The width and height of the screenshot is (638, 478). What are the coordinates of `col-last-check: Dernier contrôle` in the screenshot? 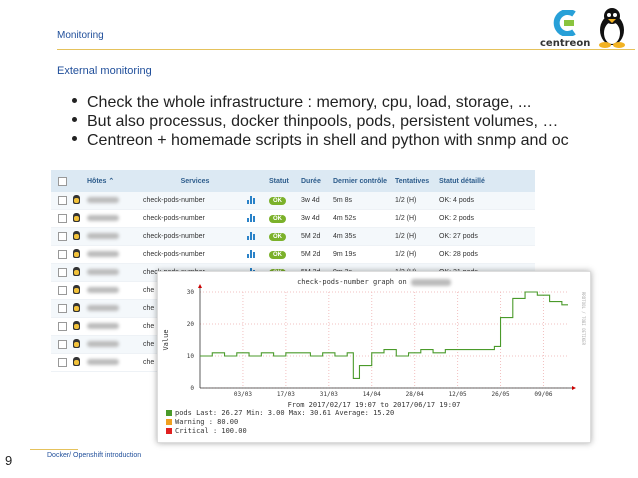 It's located at (360, 181).